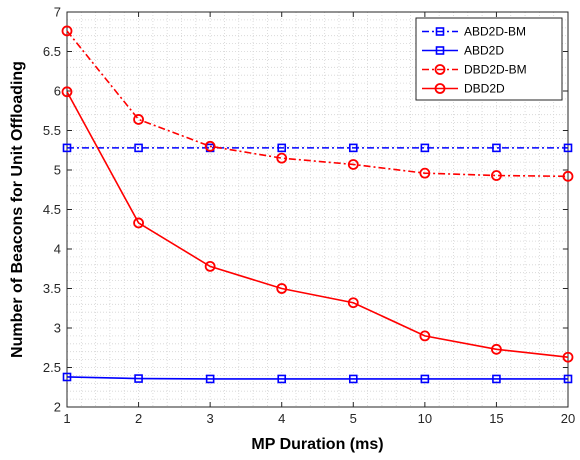 The image size is (580, 460). What do you see at coordinates (57, 170) in the screenshot?
I see `y-tick-label: 5` at bounding box center [57, 170].